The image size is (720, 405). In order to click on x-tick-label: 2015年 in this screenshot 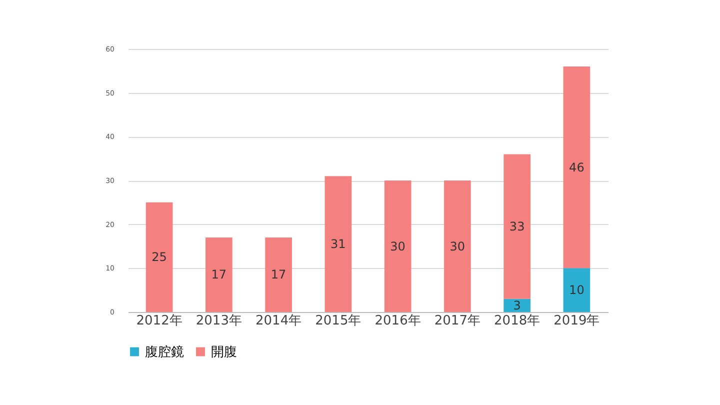, I will do `click(338, 321)`.